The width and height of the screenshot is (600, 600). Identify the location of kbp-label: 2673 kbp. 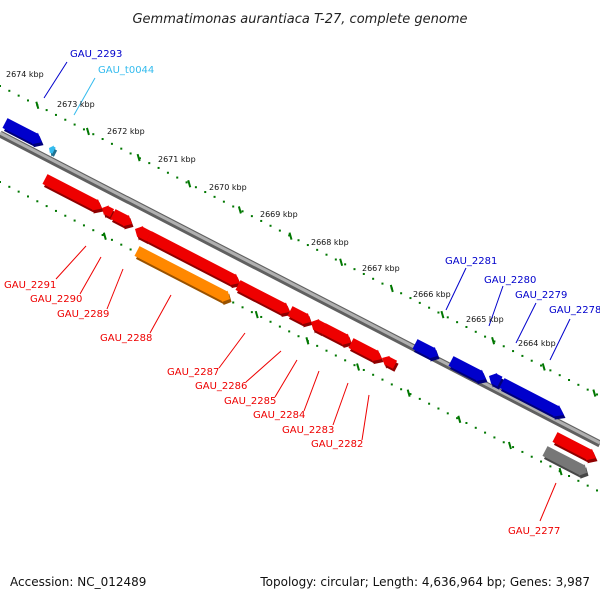
(76, 104).